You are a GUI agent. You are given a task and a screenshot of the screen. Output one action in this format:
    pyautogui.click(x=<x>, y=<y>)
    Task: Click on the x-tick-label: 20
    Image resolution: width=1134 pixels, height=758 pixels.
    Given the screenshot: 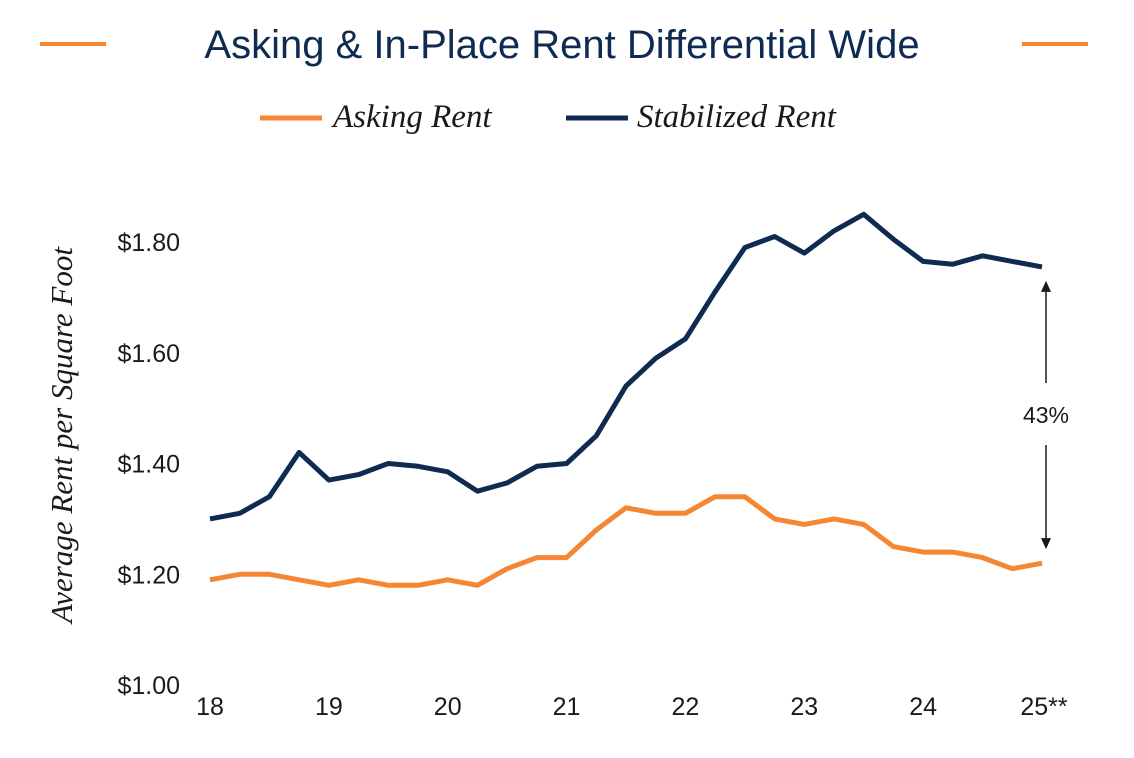 What is the action you would take?
    pyautogui.click(x=448, y=707)
    